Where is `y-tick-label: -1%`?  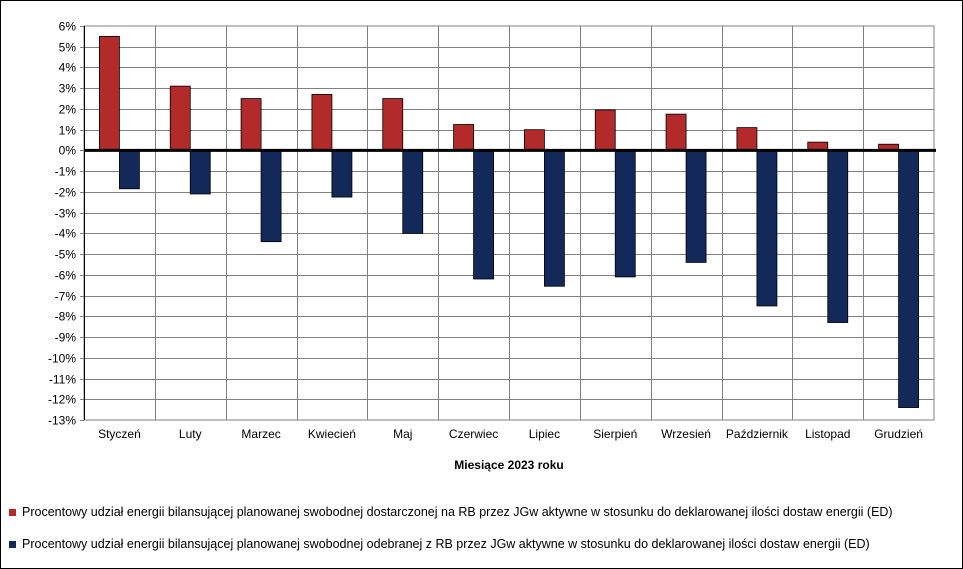 y-tick-label: -1% is located at coordinates (66, 172).